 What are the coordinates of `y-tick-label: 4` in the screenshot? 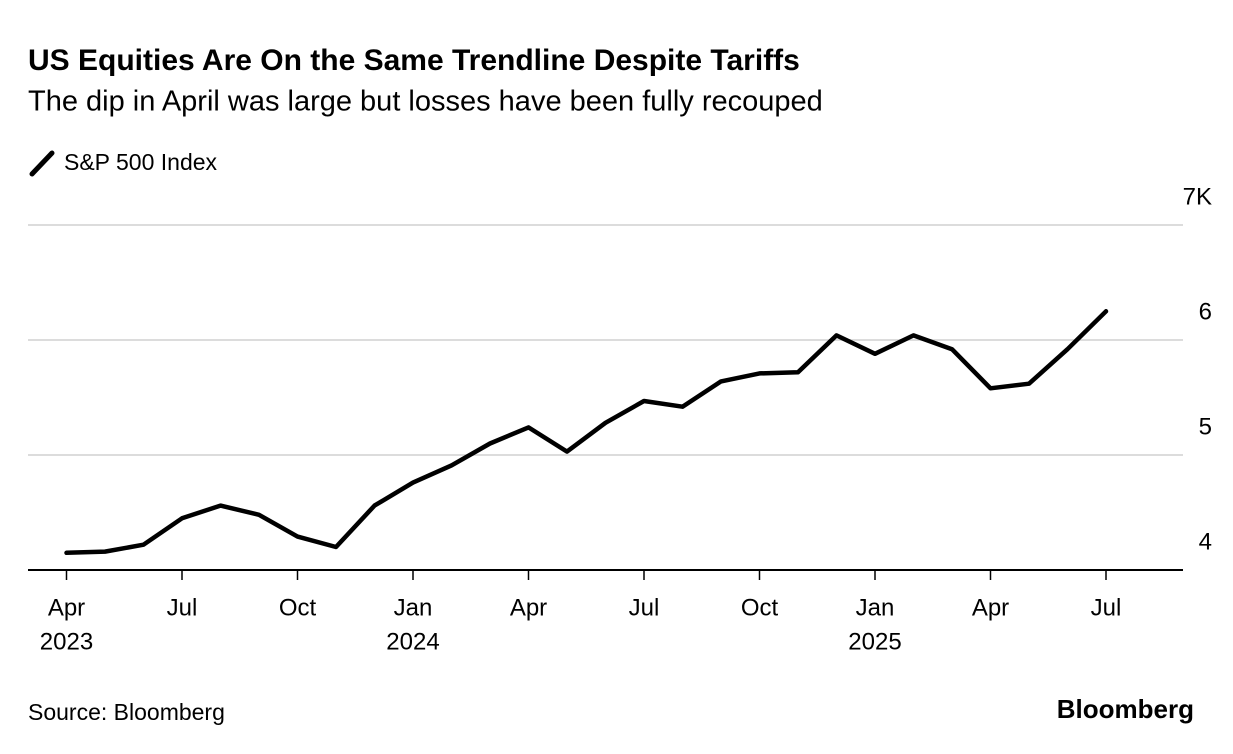 It's located at (1205, 541).